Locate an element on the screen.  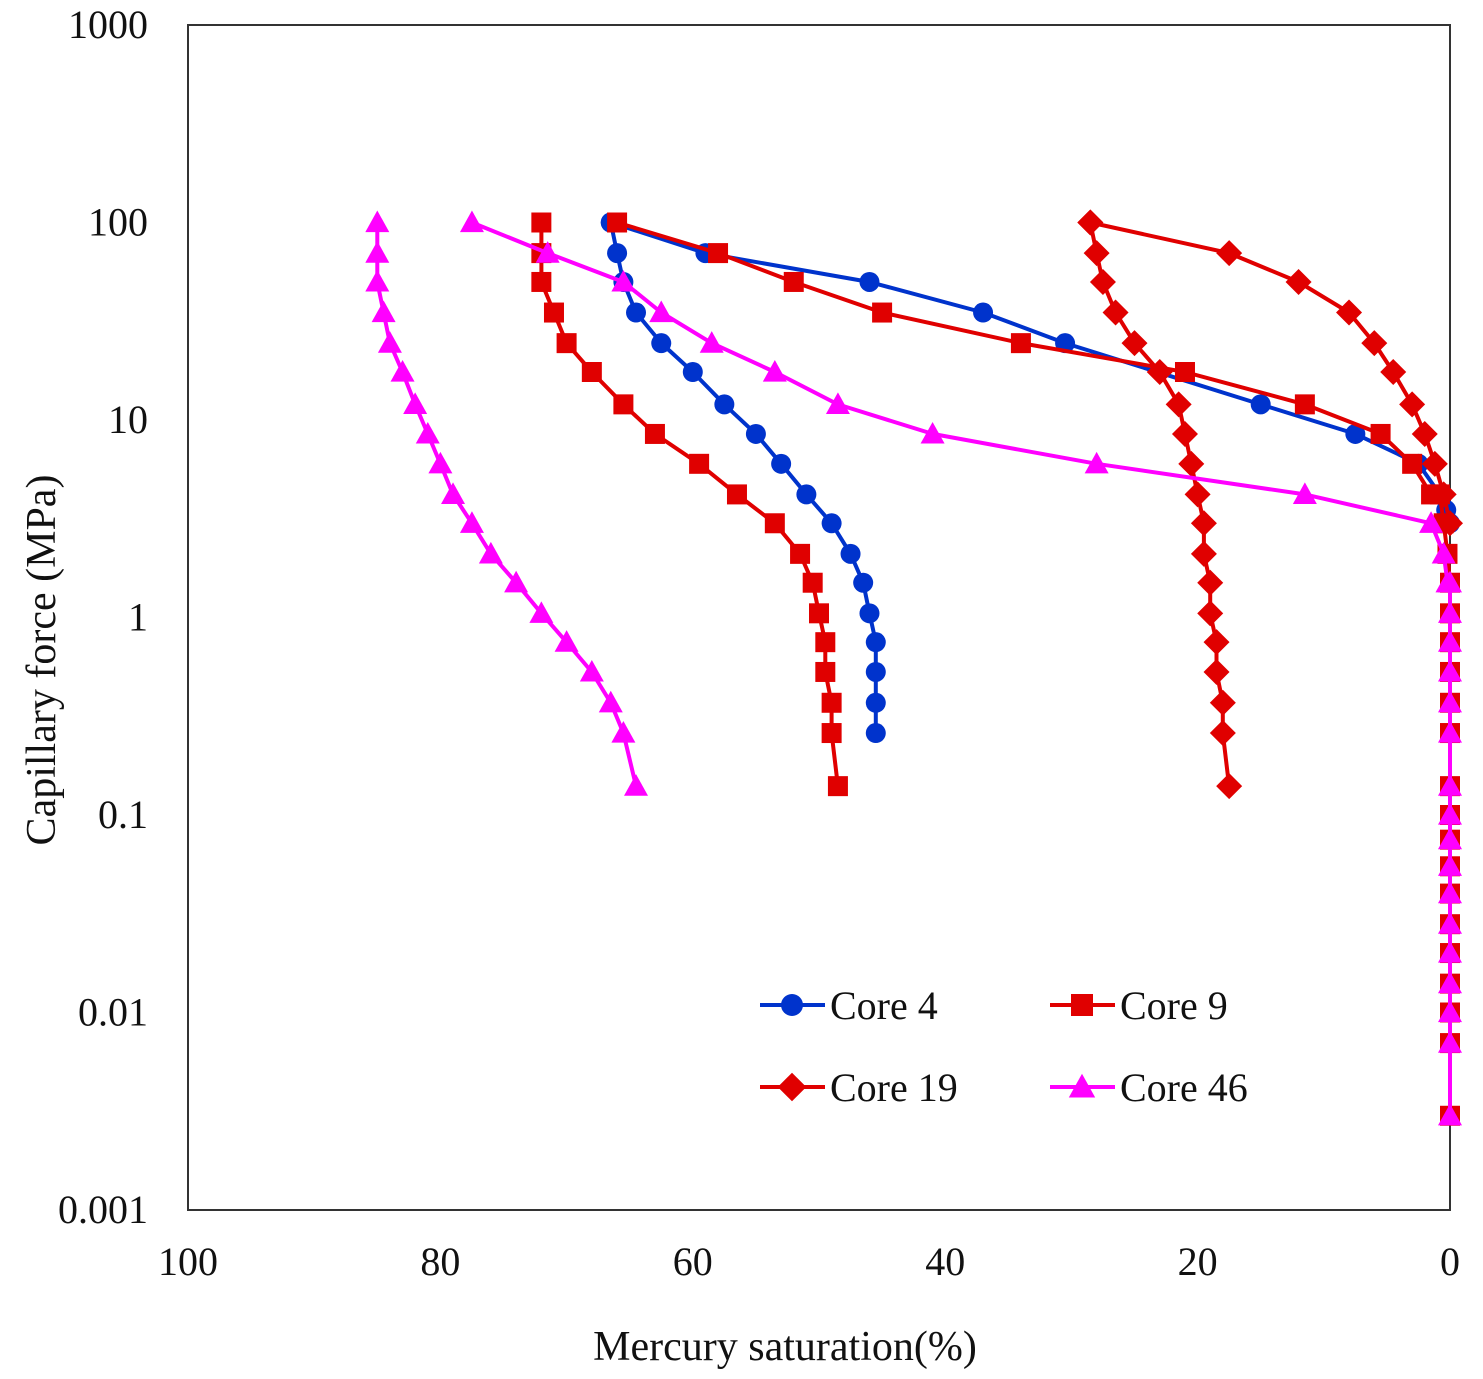
legend-label: Core 4 is located at coordinates (884, 1005).